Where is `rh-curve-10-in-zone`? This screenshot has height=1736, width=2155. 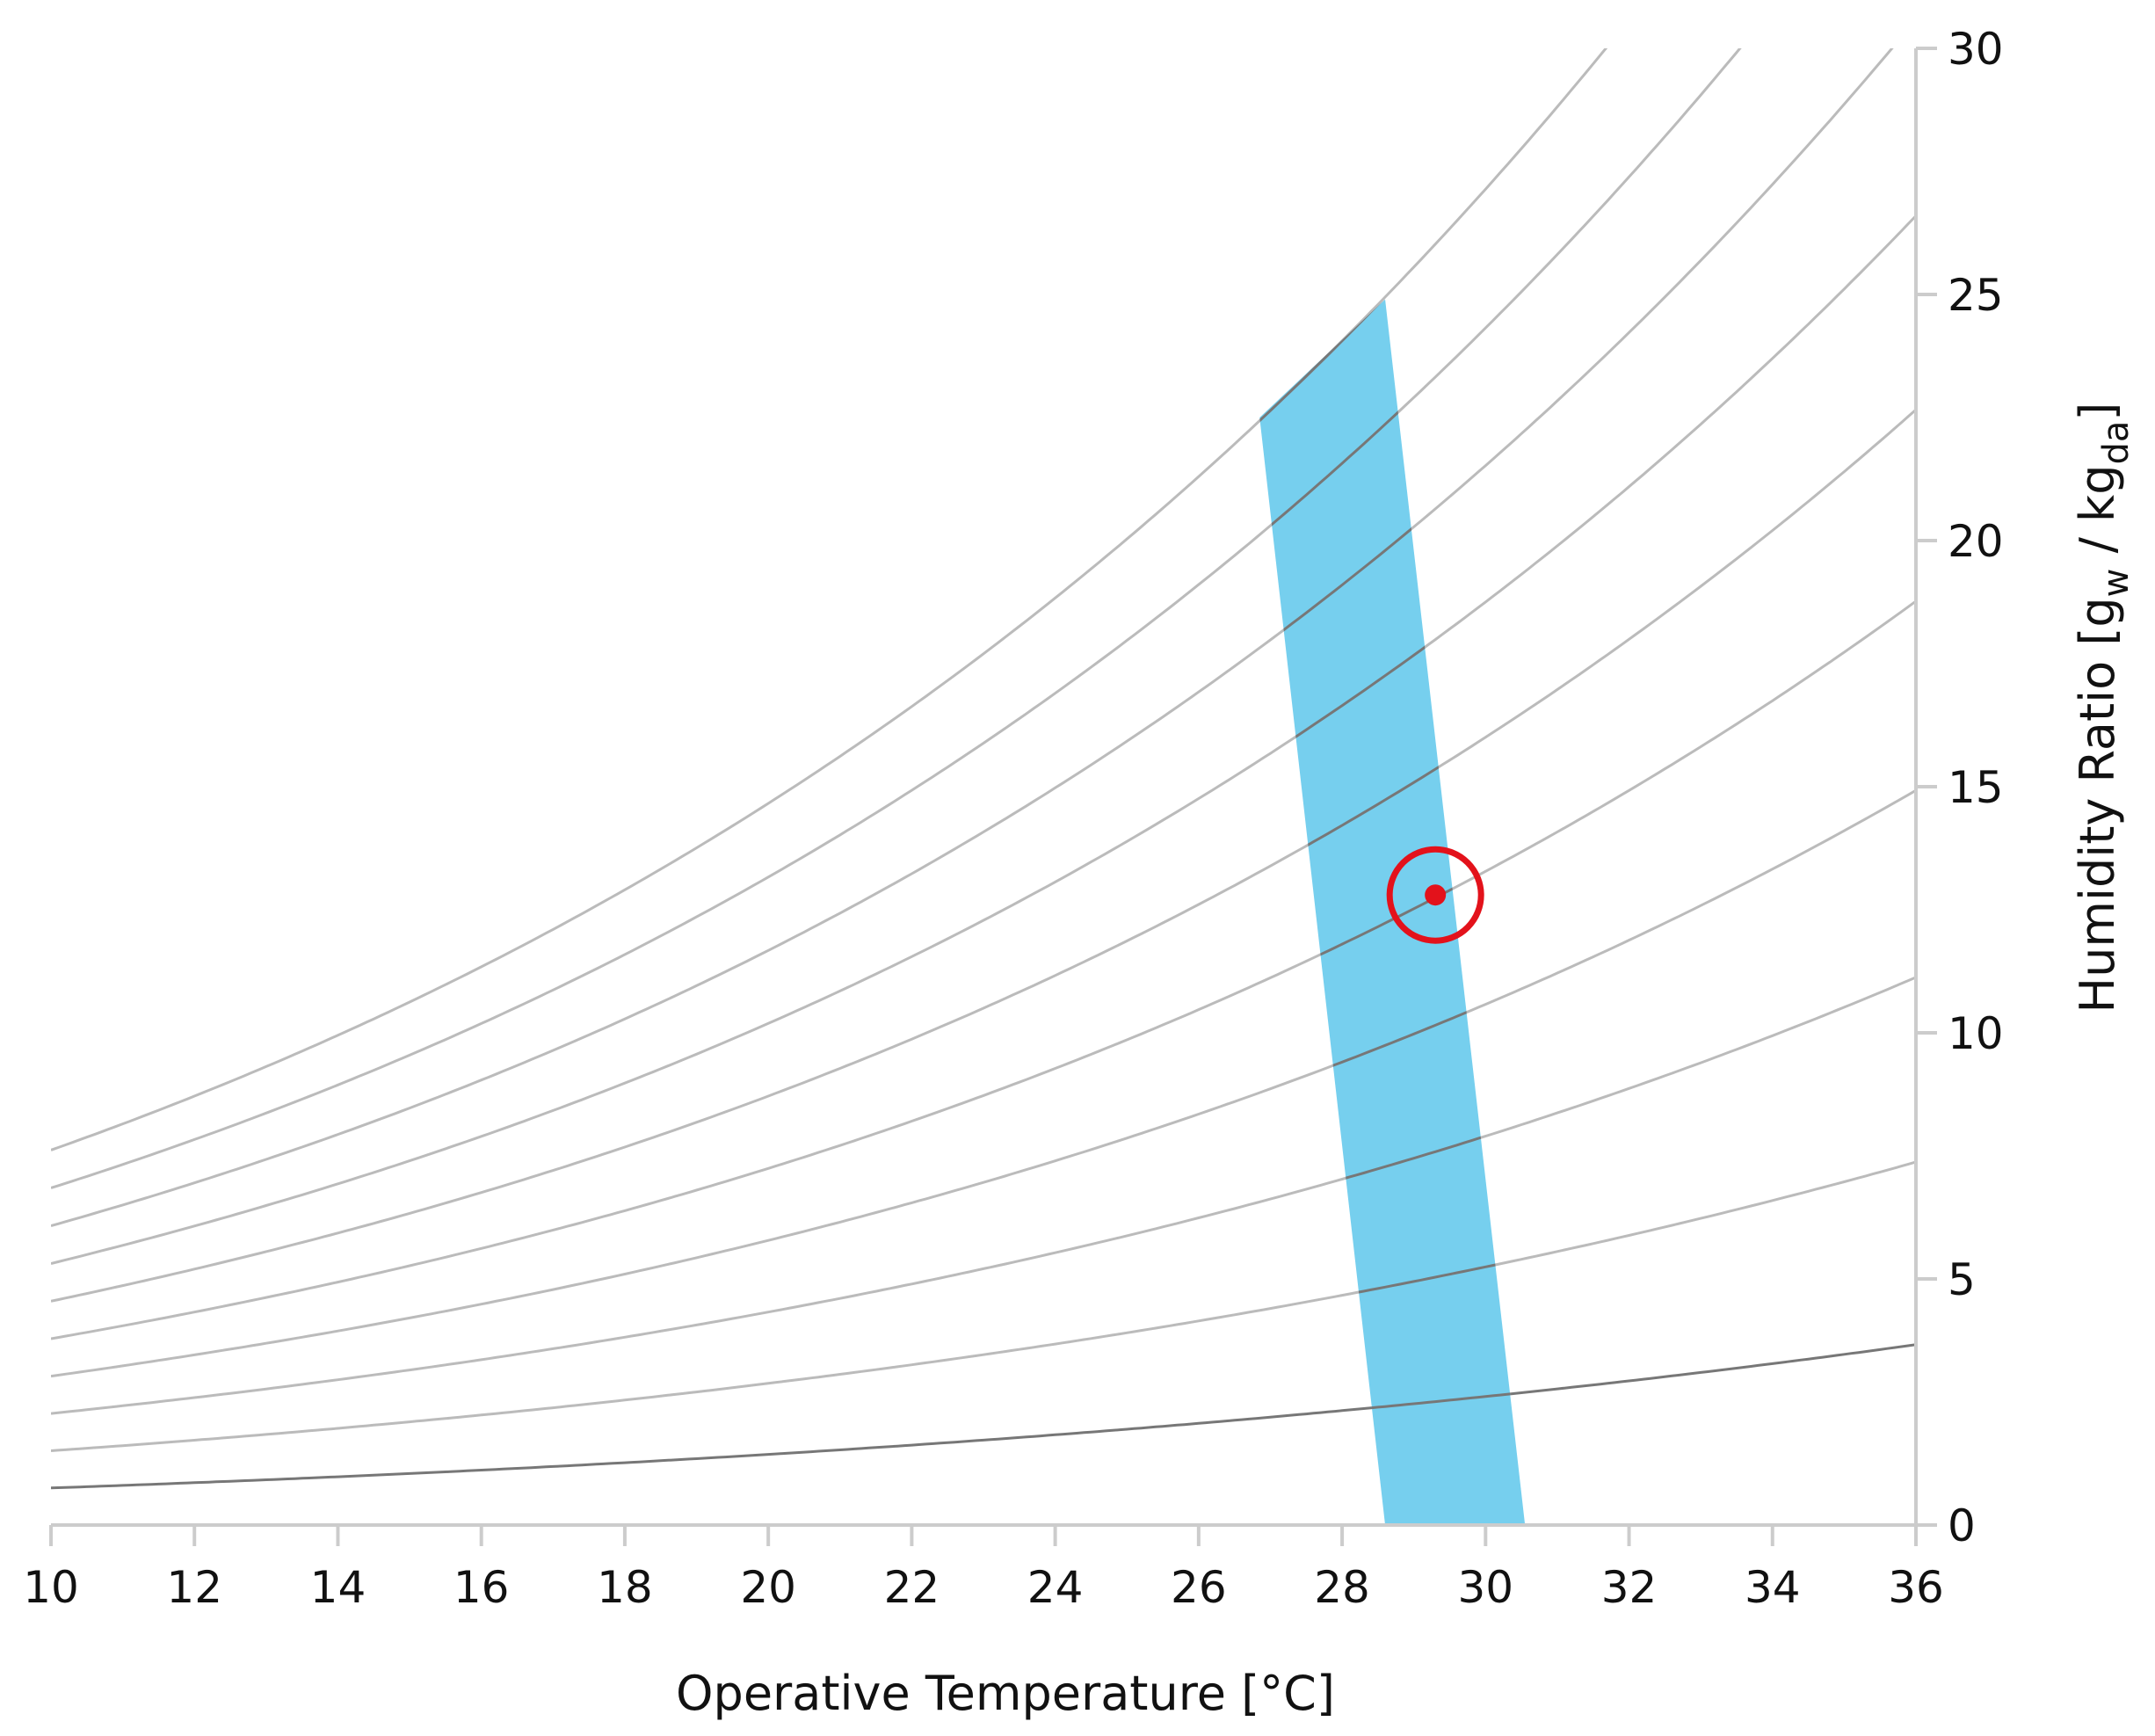
rh-curve-10-in-zone is located at coordinates (1392, 1416).